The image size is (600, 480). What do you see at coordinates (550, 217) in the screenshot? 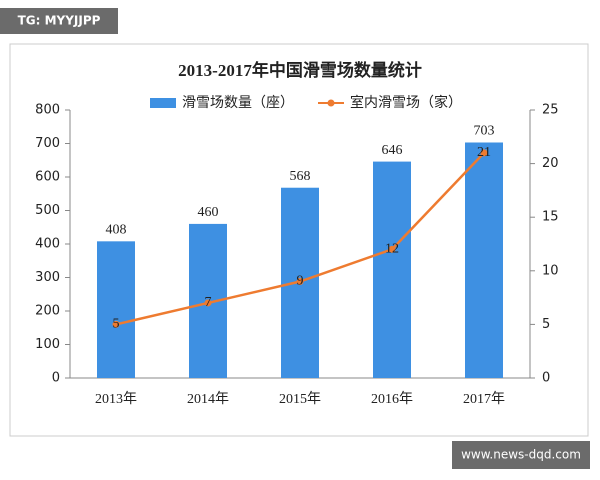
I see `y2-tick-label: 15` at bounding box center [550, 217].